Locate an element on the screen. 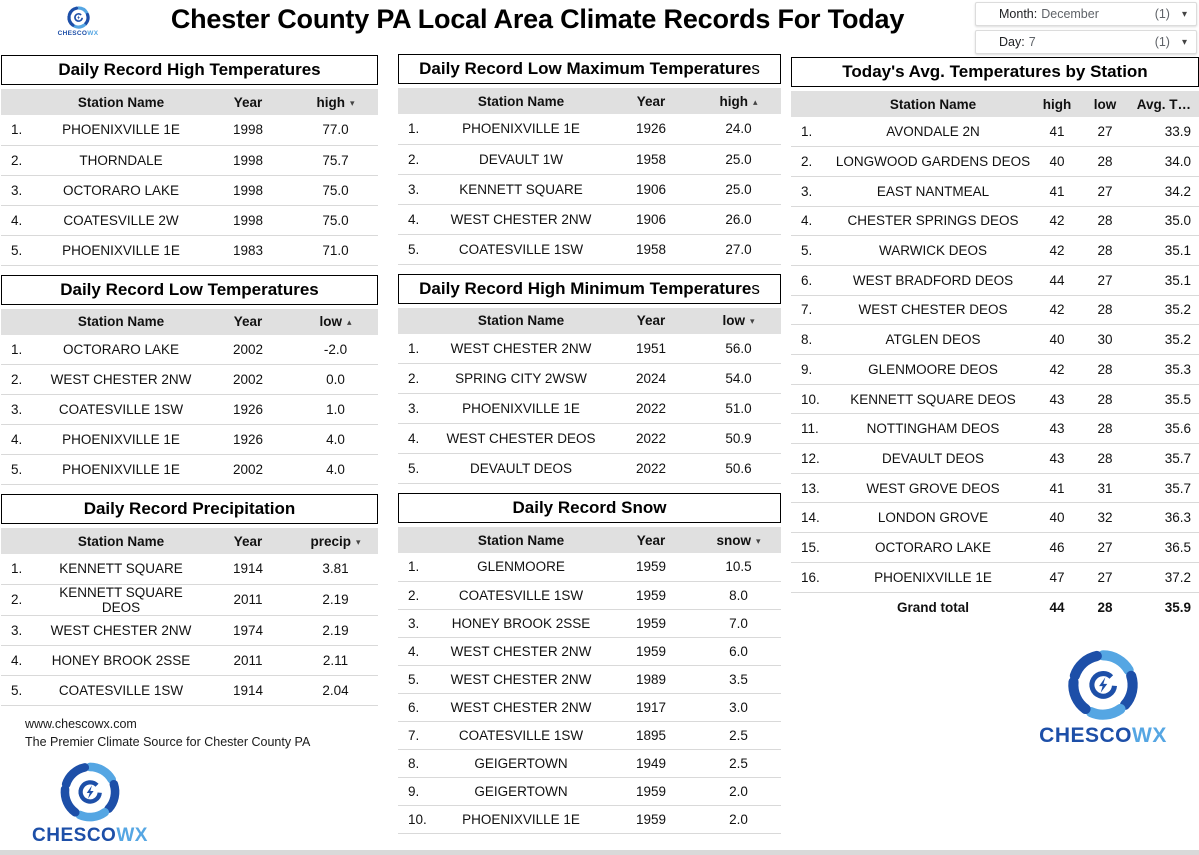 The image size is (1199, 855). cell: LONGWOOD GARDENS DEOS is located at coordinates (933, 161).